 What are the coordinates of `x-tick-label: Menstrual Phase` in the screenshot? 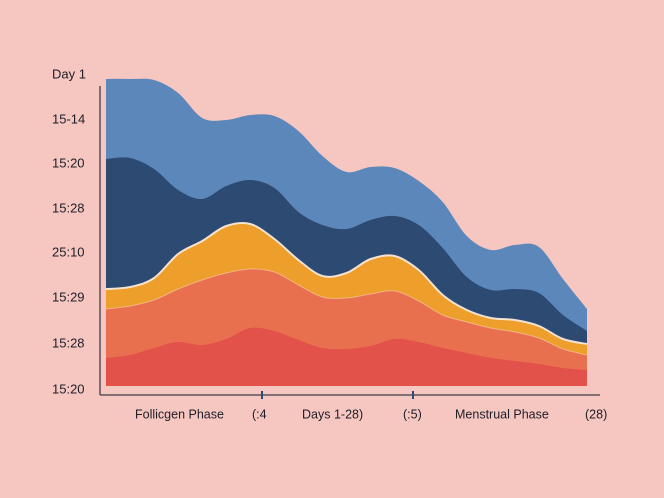 It's located at (502, 414).